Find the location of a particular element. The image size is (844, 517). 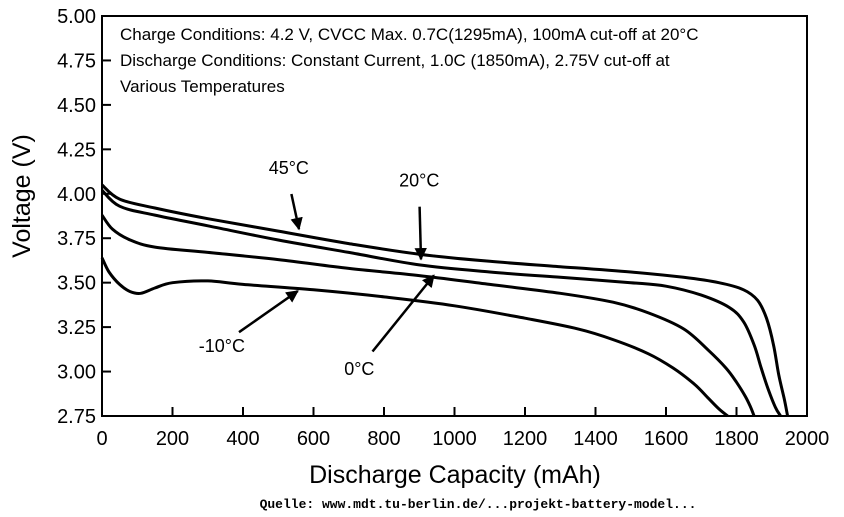

curve-label: 0°C is located at coordinates (359, 369).